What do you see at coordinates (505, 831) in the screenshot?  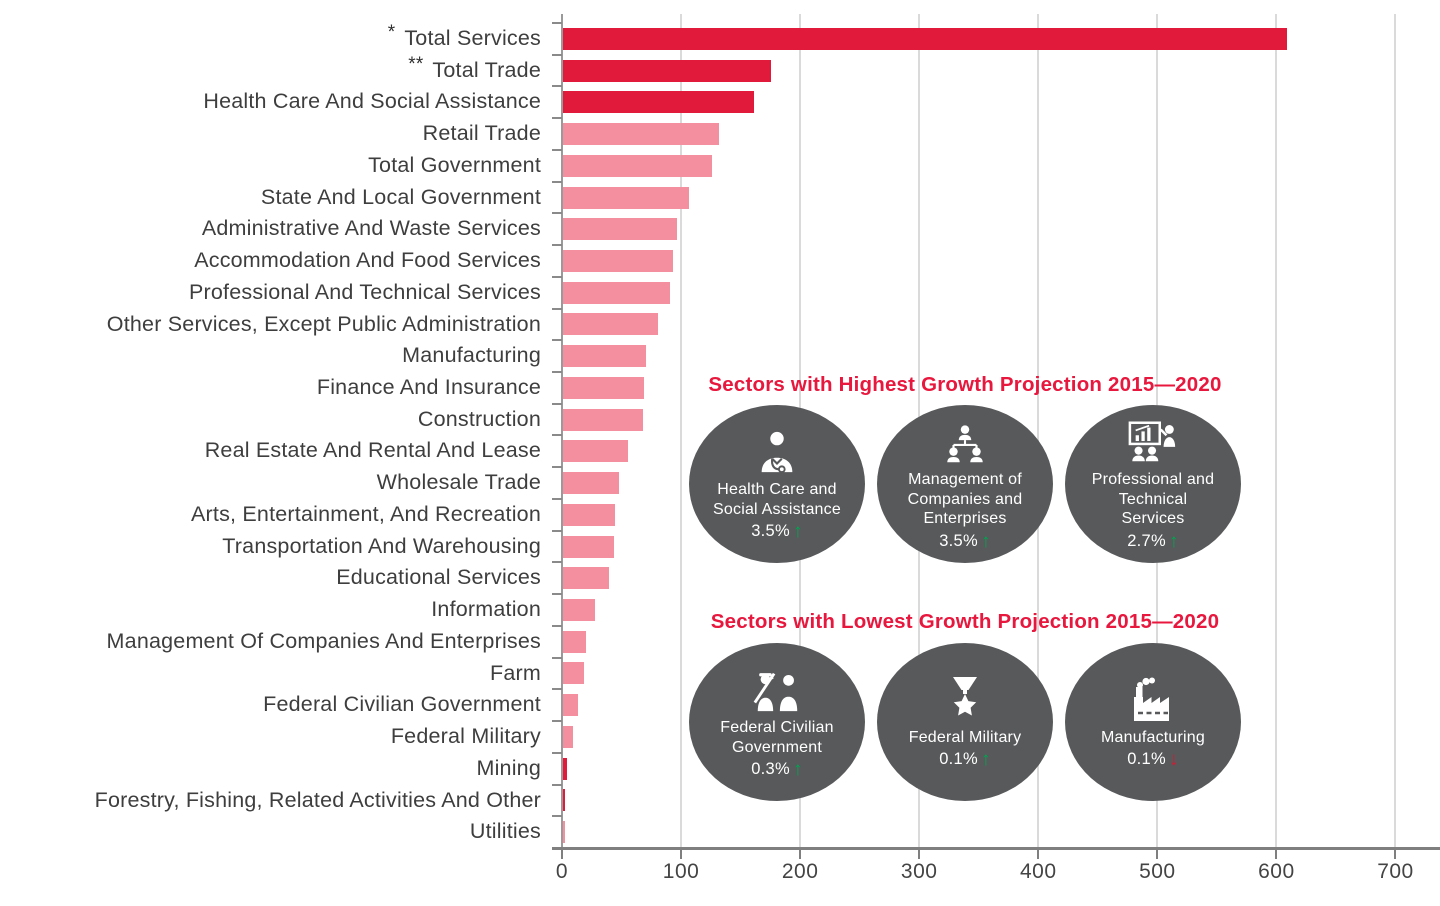 I see `category-label-text: Utilities` at bounding box center [505, 831].